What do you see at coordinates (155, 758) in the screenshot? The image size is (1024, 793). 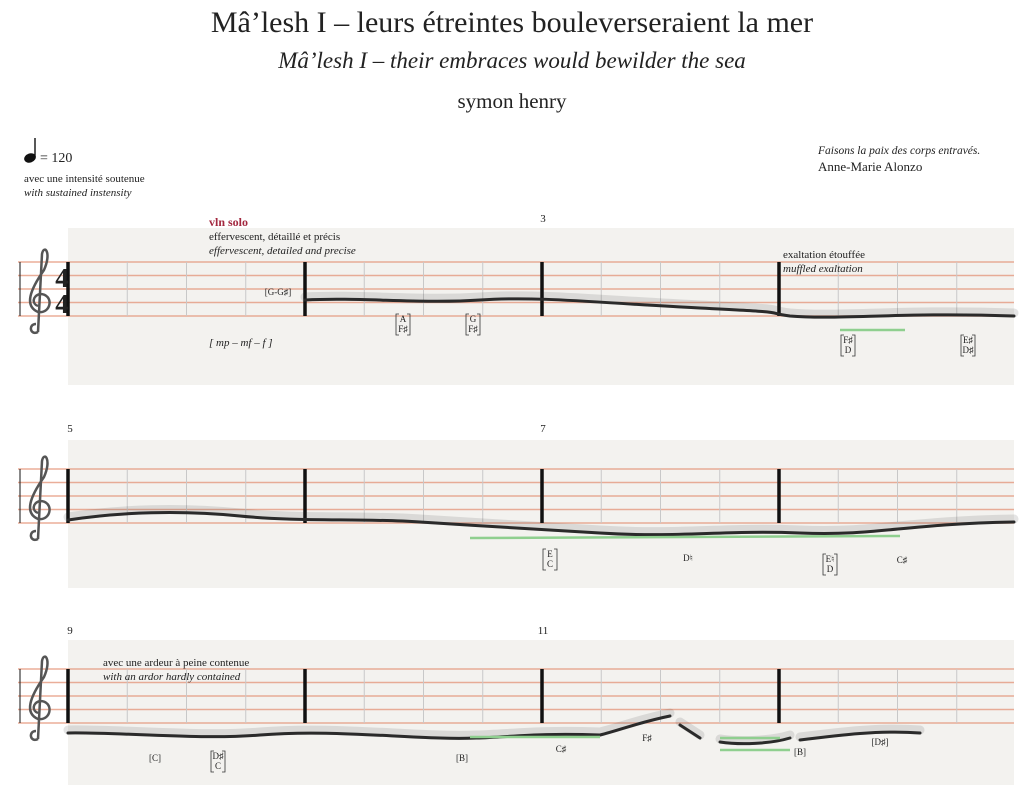 I see `note-label: [C]` at bounding box center [155, 758].